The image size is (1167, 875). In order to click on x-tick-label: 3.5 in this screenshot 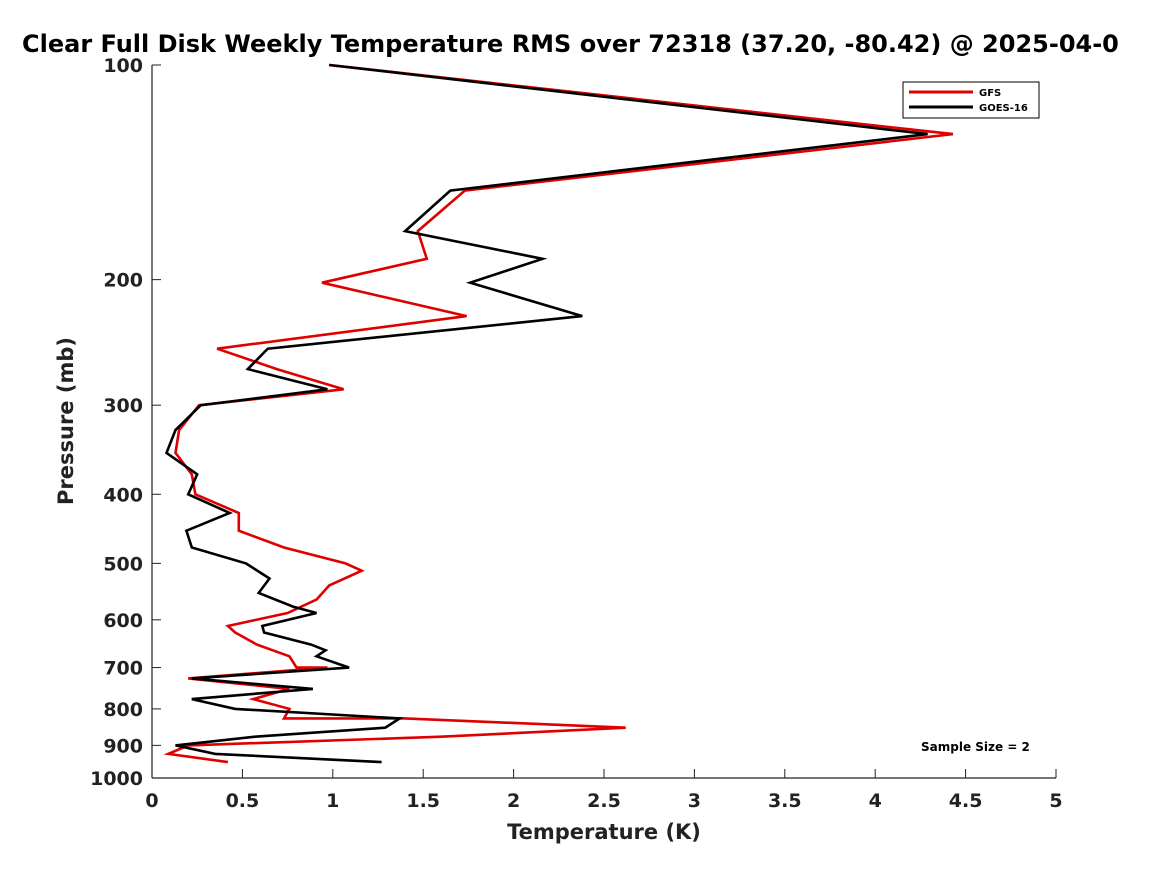, I will do `click(785, 801)`.